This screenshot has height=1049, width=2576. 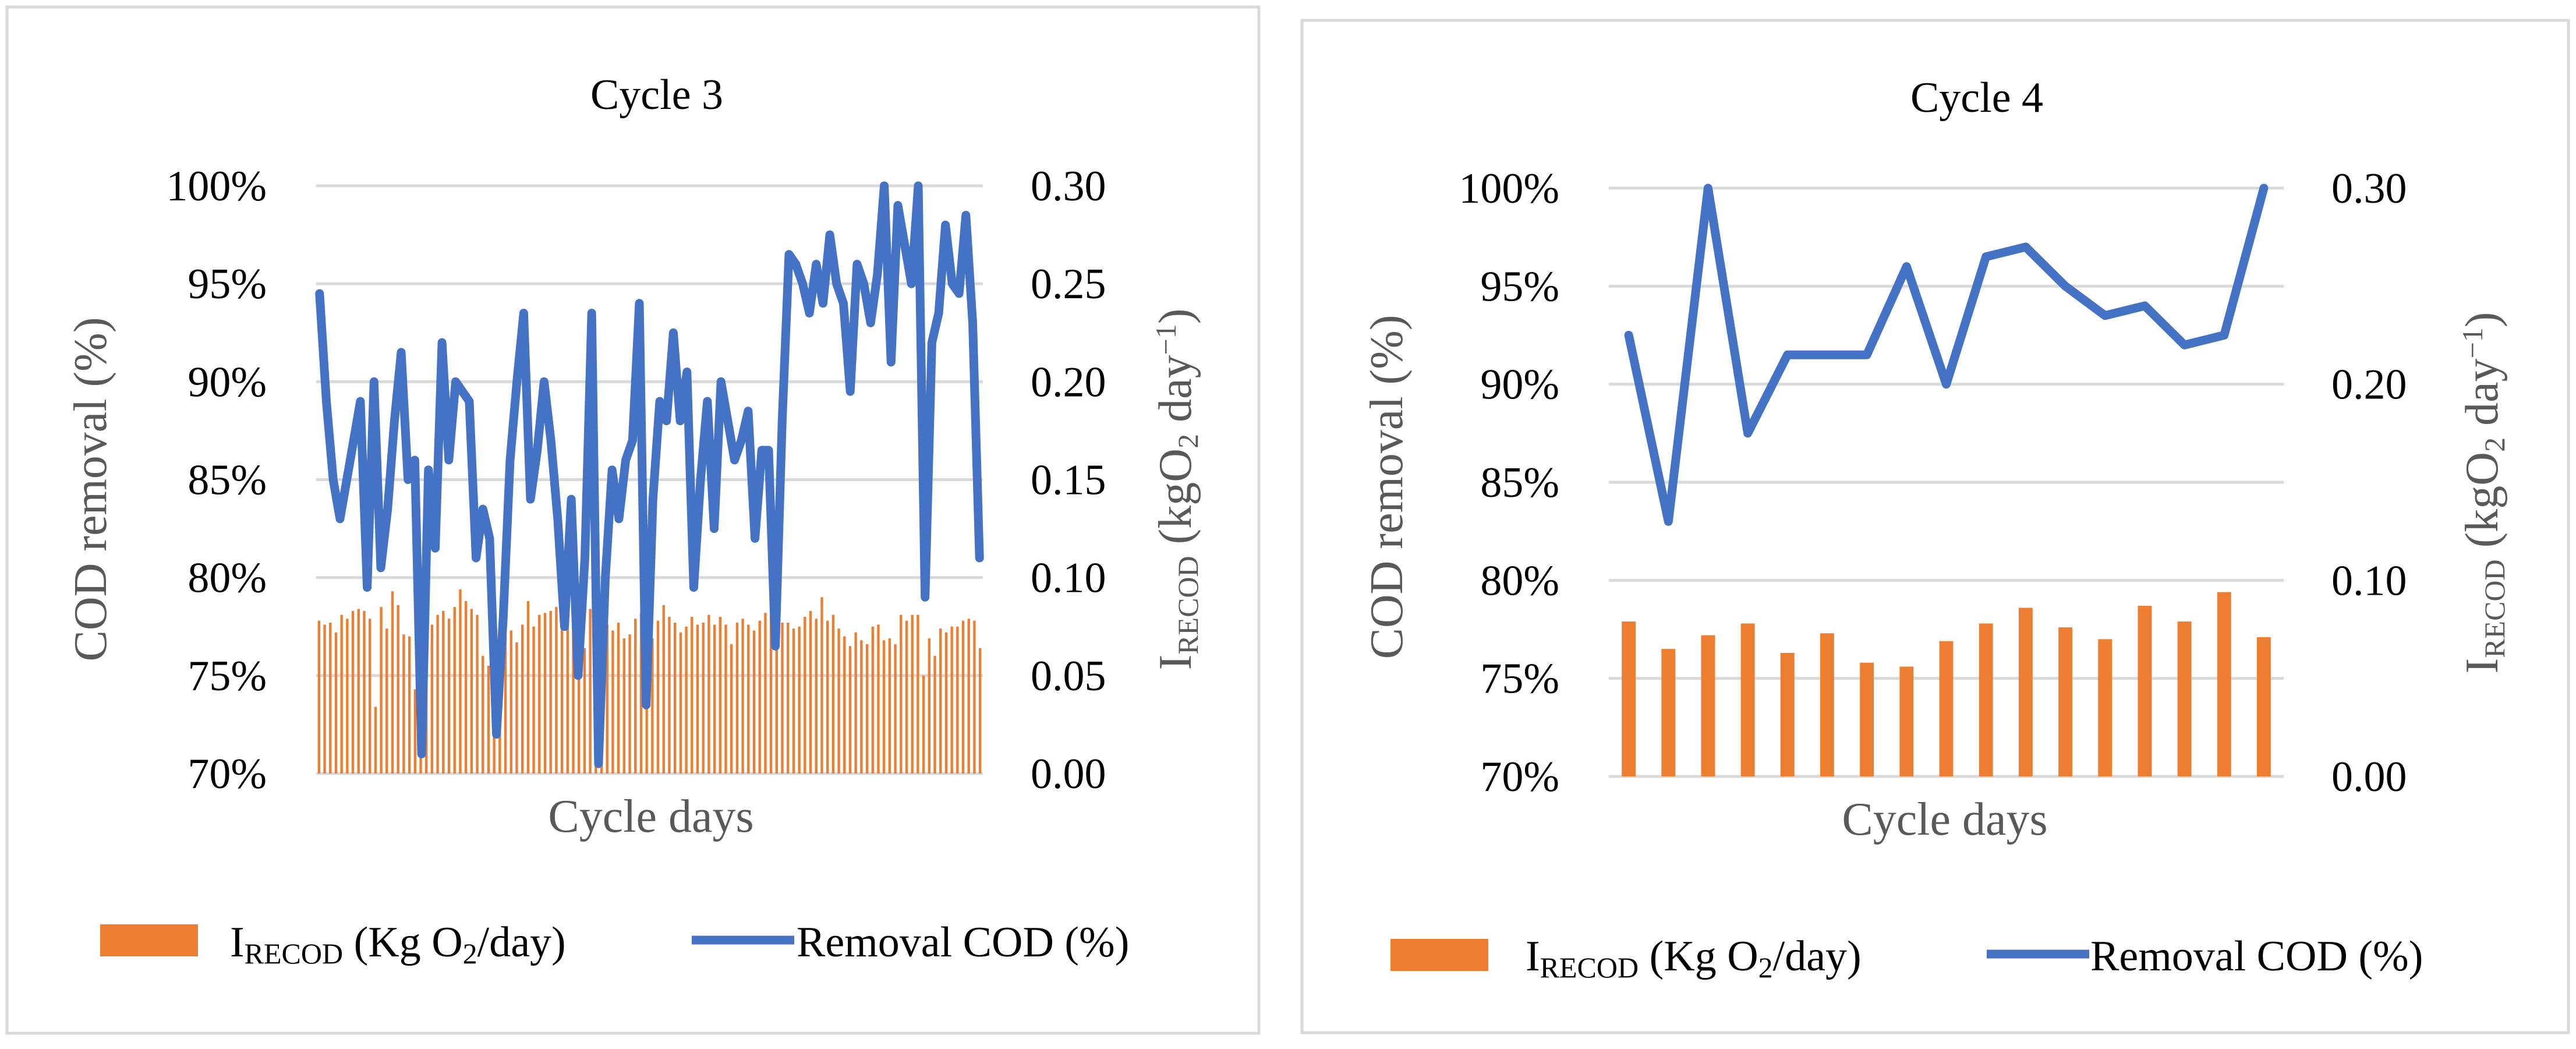 What do you see at coordinates (657, 95) in the screenshot?
I see `chart-title: Cycle 3` at bounding box center [657, 95].